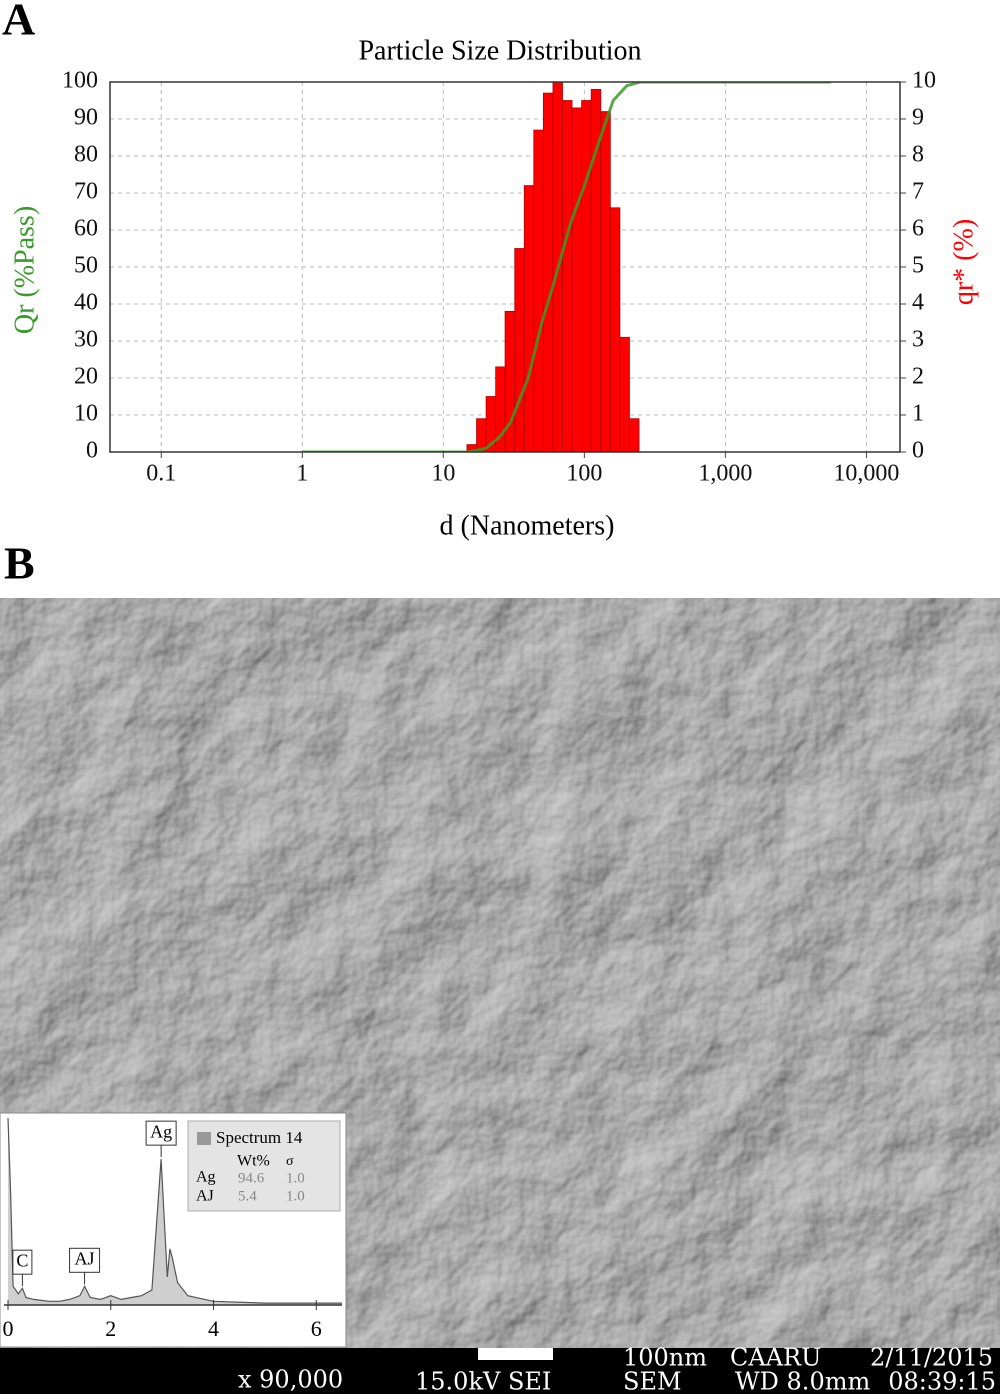 Image resolution: width=1000 pixels, height=1394 pixels. Describe the element at coordinates (802, 1381) in the screenshot. I see `working-distance: WD 8.0mm` at that location.